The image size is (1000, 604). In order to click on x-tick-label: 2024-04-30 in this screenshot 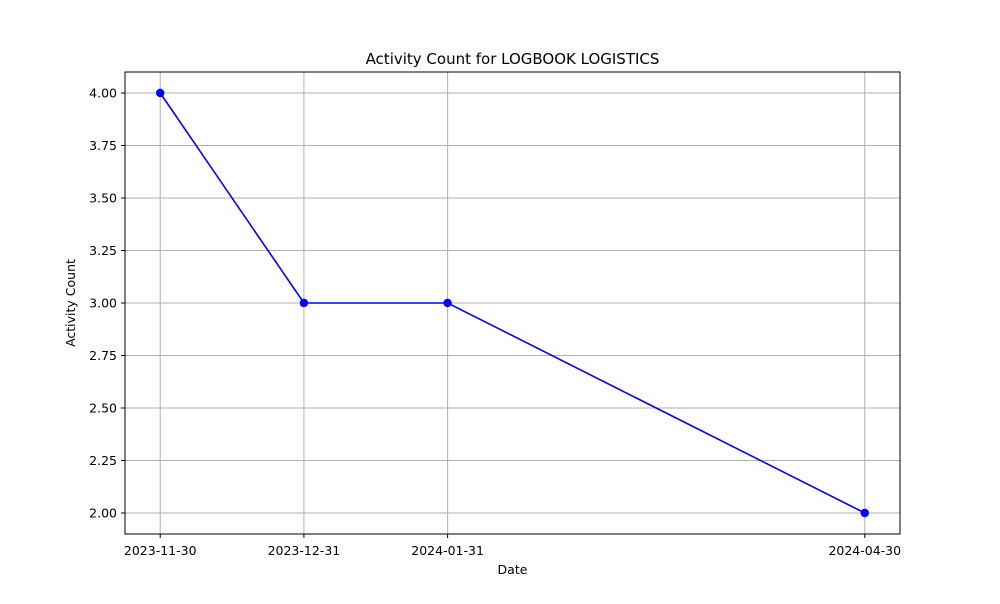, I will do `click(864, 550)`.